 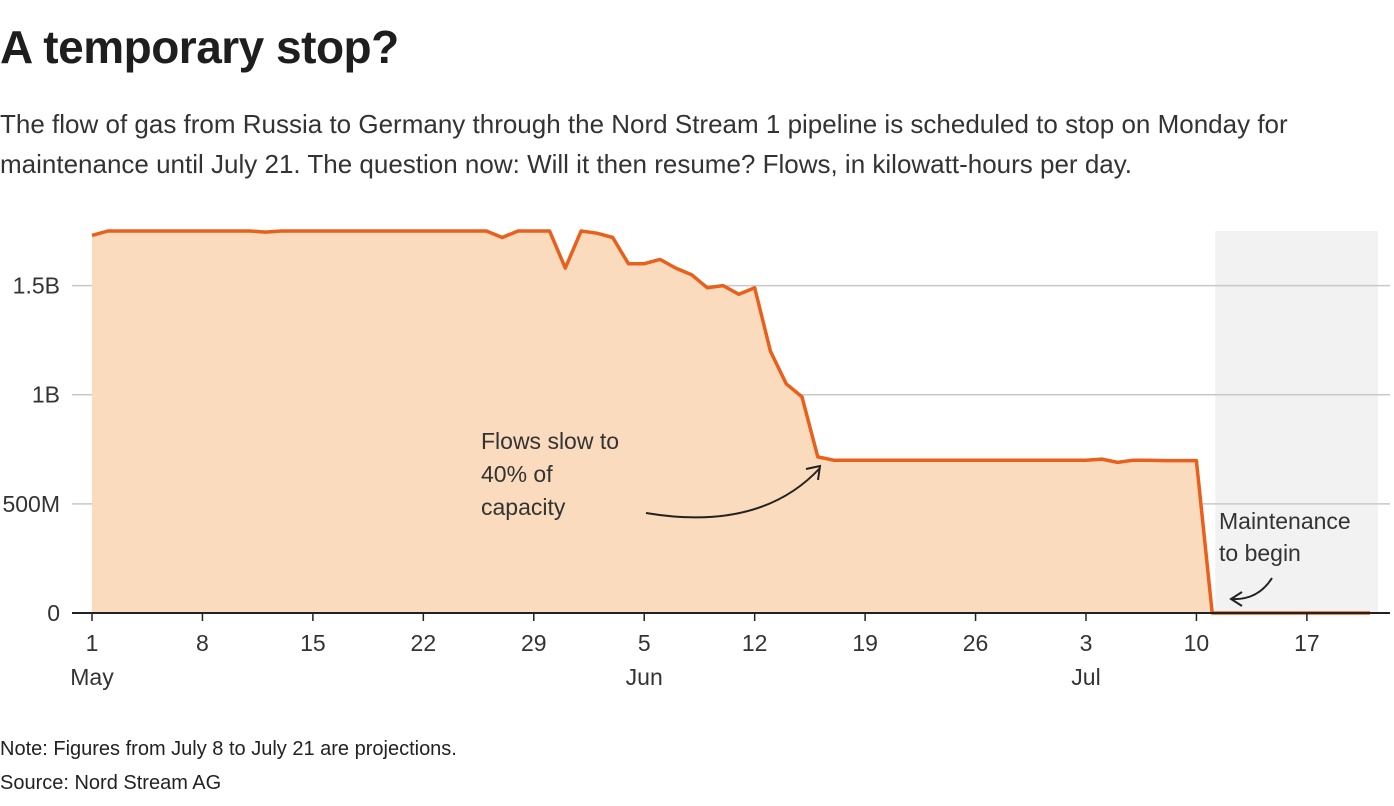 I want to click on annotation-arrow-maintenance, so click(x=1251, y=589).